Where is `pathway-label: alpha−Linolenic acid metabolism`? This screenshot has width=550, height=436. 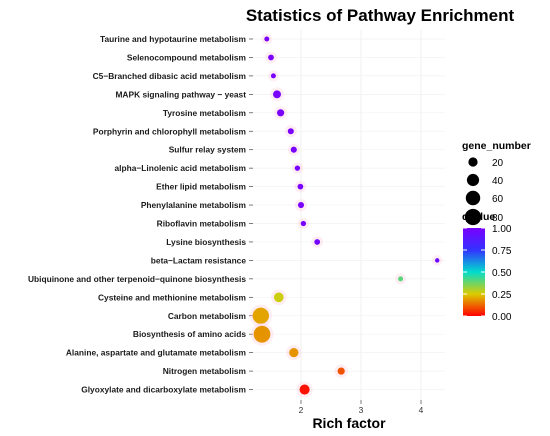 pathway-label: alpha−Linolenic acid metabolism is located at coordinates (180, 168).